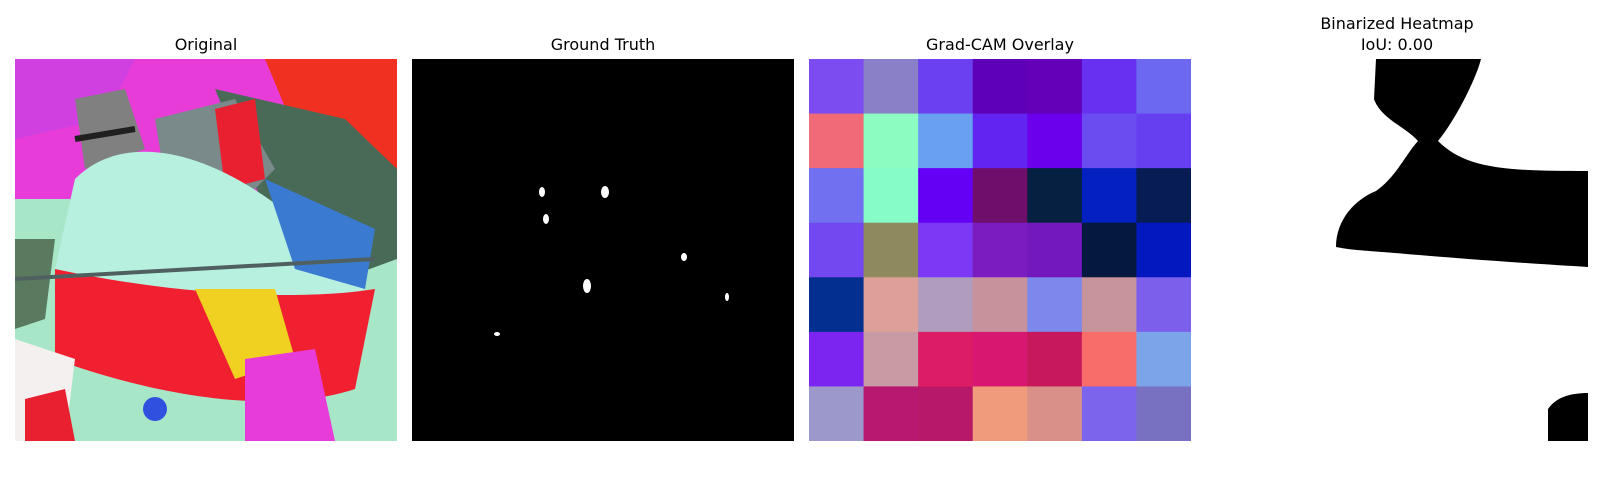 The image size is (1600, 500). Describe the element at coordinates (603, 44) in the screenshot. I see `ground-truth-title: Ground Truth` at that location.